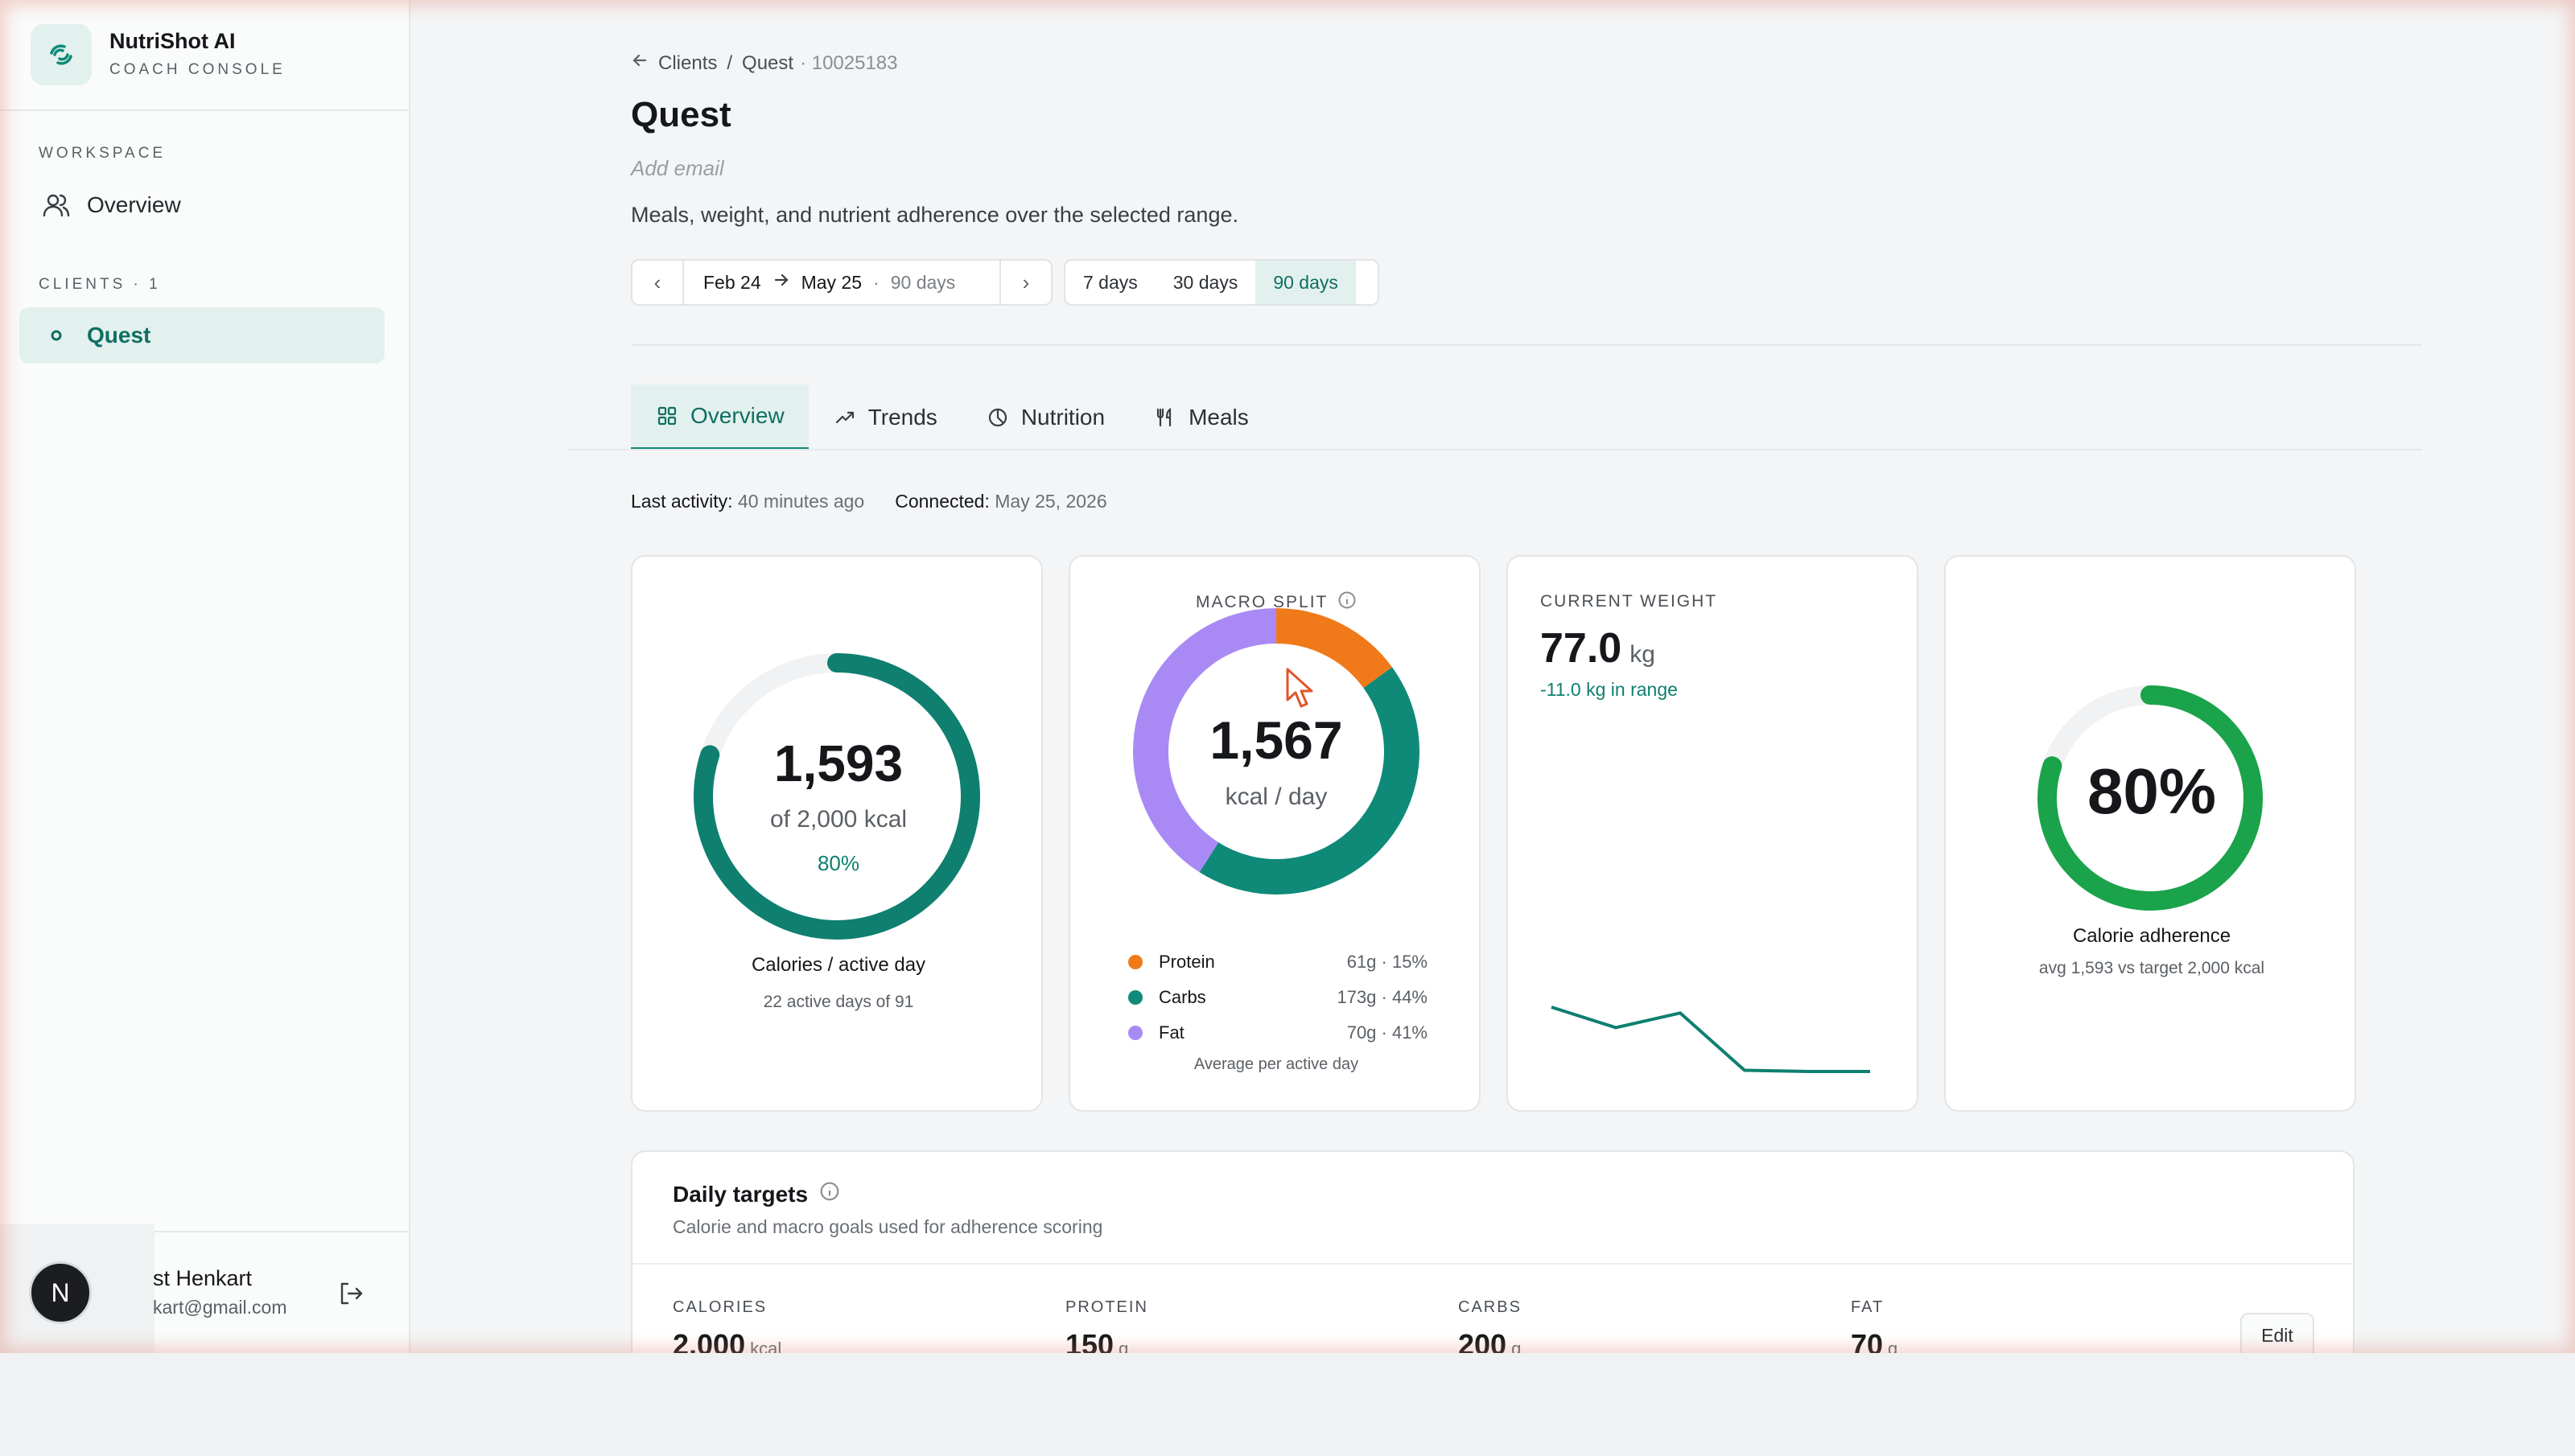 The height and width of the screenshot is (1456, 2575). What do you see at coordinates (923, 282) in the screenshot?
I see `range-span: 90 days` at bounding box center [923, 282].